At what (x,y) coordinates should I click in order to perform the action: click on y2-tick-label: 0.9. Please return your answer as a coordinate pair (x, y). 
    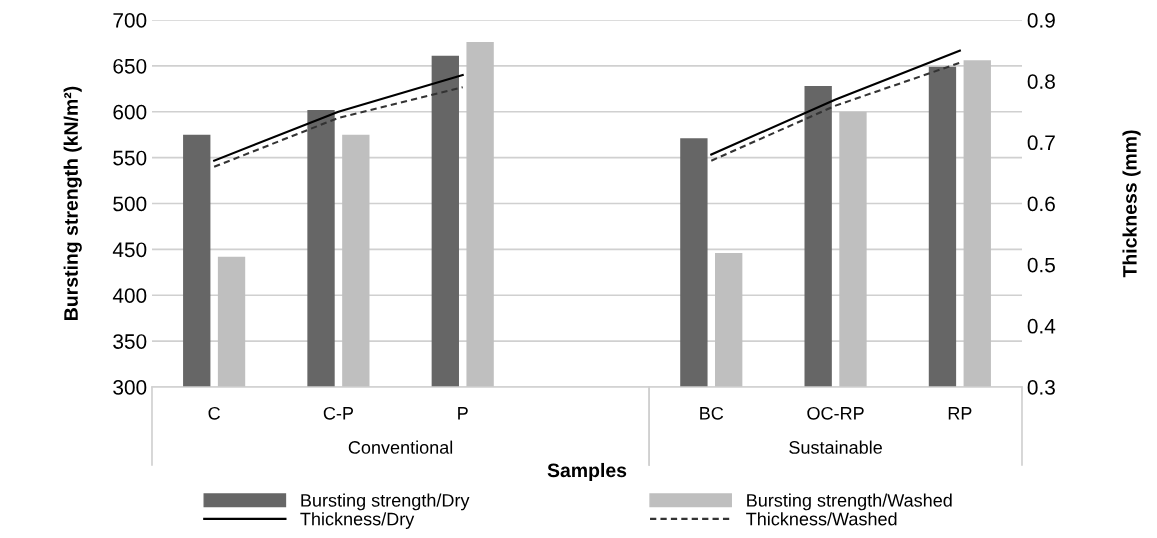
    Looking at the image, I should click on (1041, 20).